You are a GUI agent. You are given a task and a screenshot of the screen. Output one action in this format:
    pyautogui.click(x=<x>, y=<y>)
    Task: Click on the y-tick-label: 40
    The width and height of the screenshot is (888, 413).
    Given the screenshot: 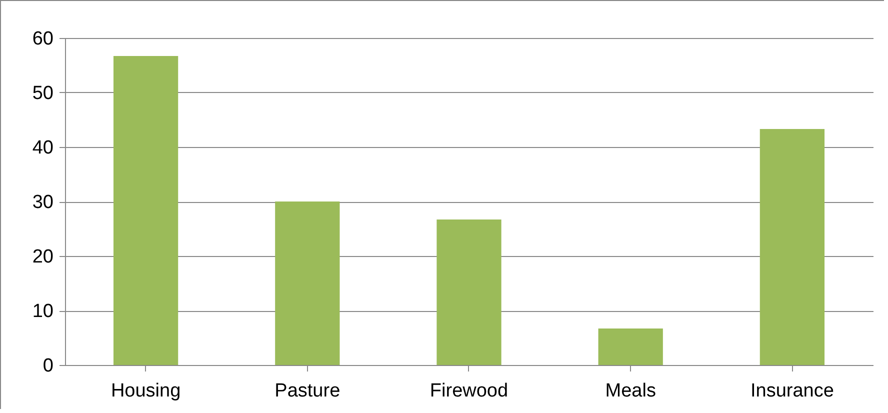 What is the action you would take?
    pyautogui.click(x=43, y=148)
    